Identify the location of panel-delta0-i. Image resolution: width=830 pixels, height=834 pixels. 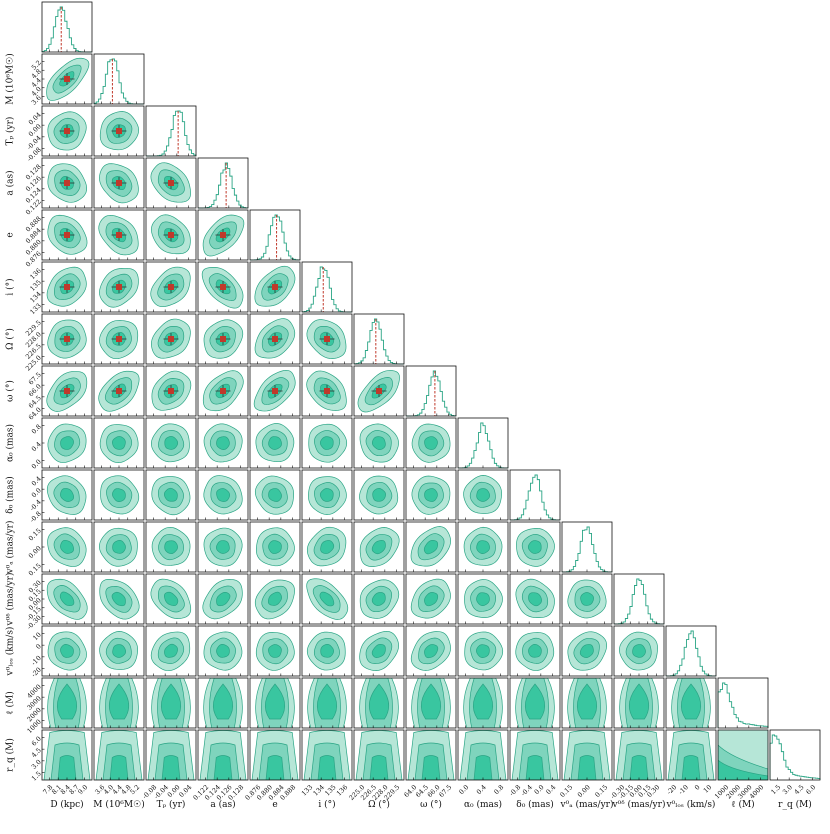
(327, 495).